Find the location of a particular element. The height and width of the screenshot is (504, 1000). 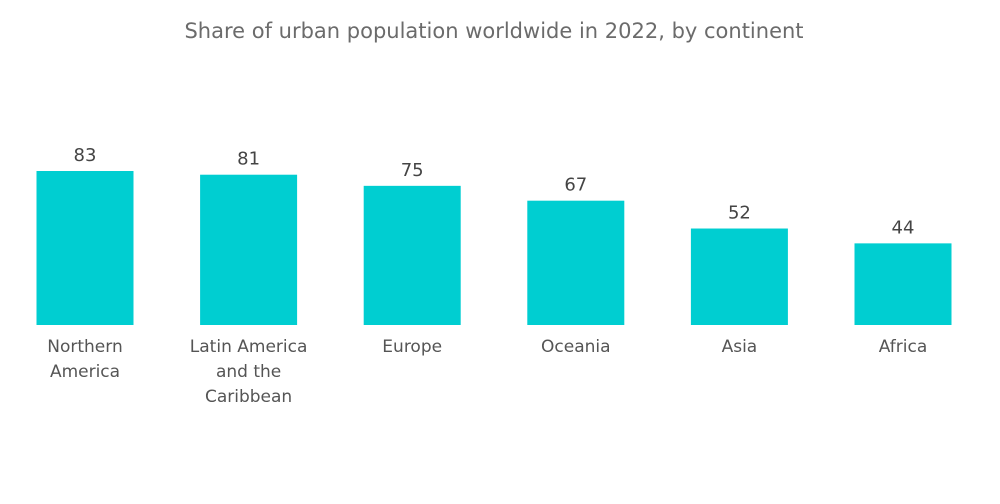

category-label: Oceania is located at coordinates (576, 347).